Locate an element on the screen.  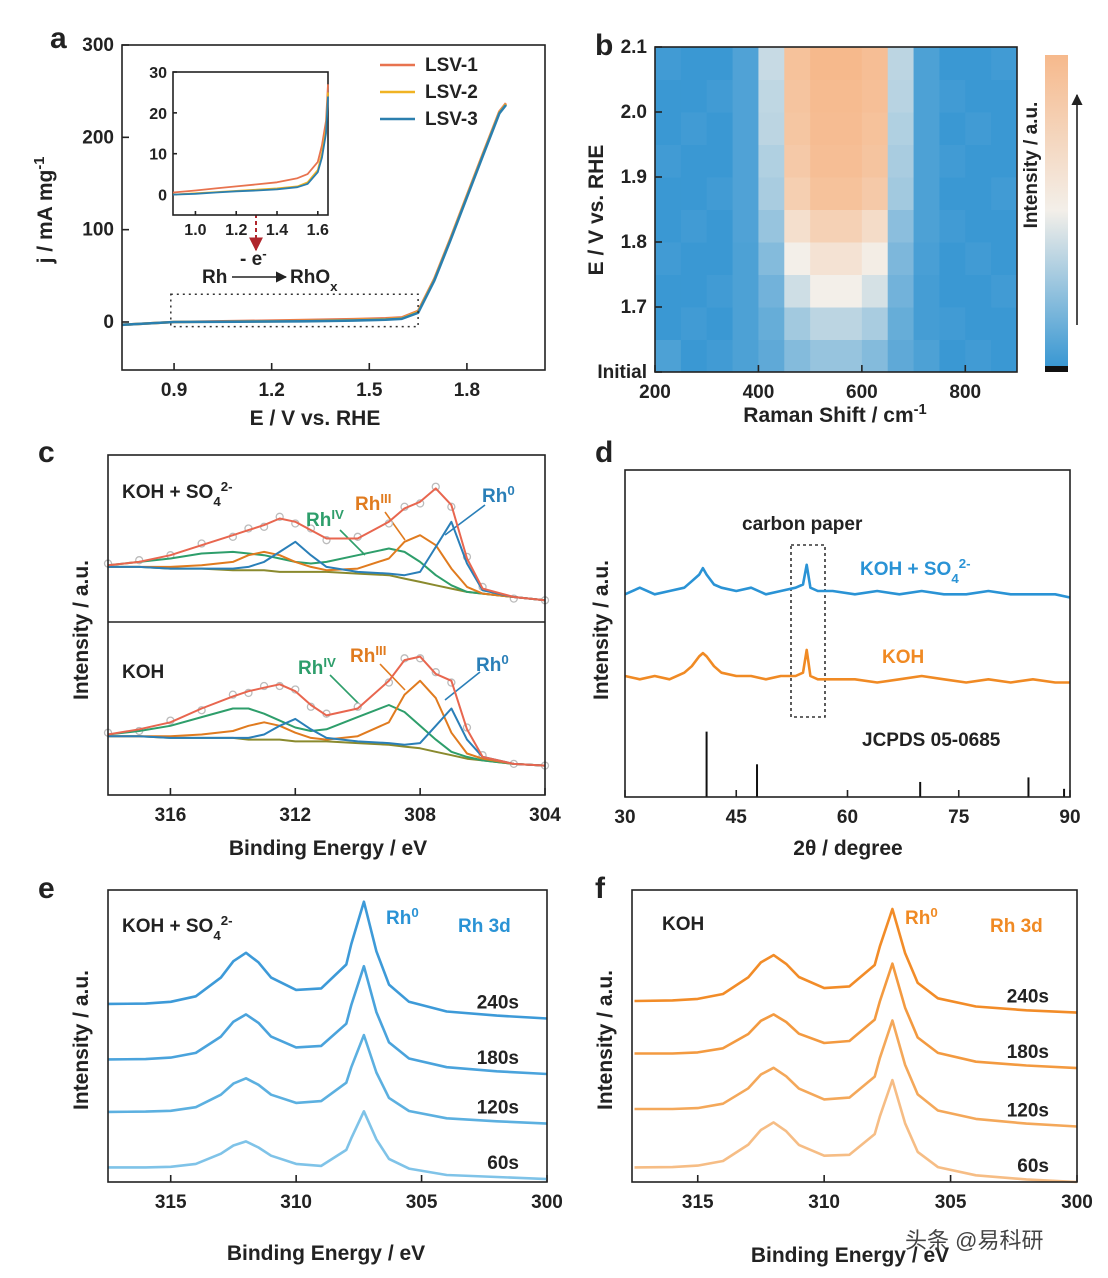
annotation: - e- is located at coordinates (253, 258).